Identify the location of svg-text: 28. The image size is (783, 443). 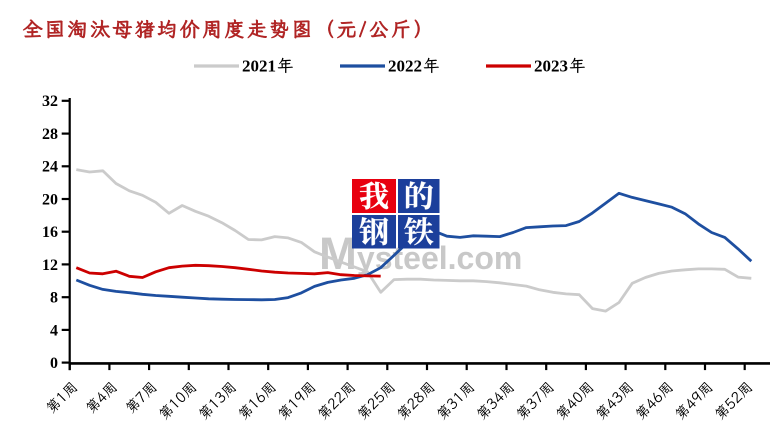
(50, 134).